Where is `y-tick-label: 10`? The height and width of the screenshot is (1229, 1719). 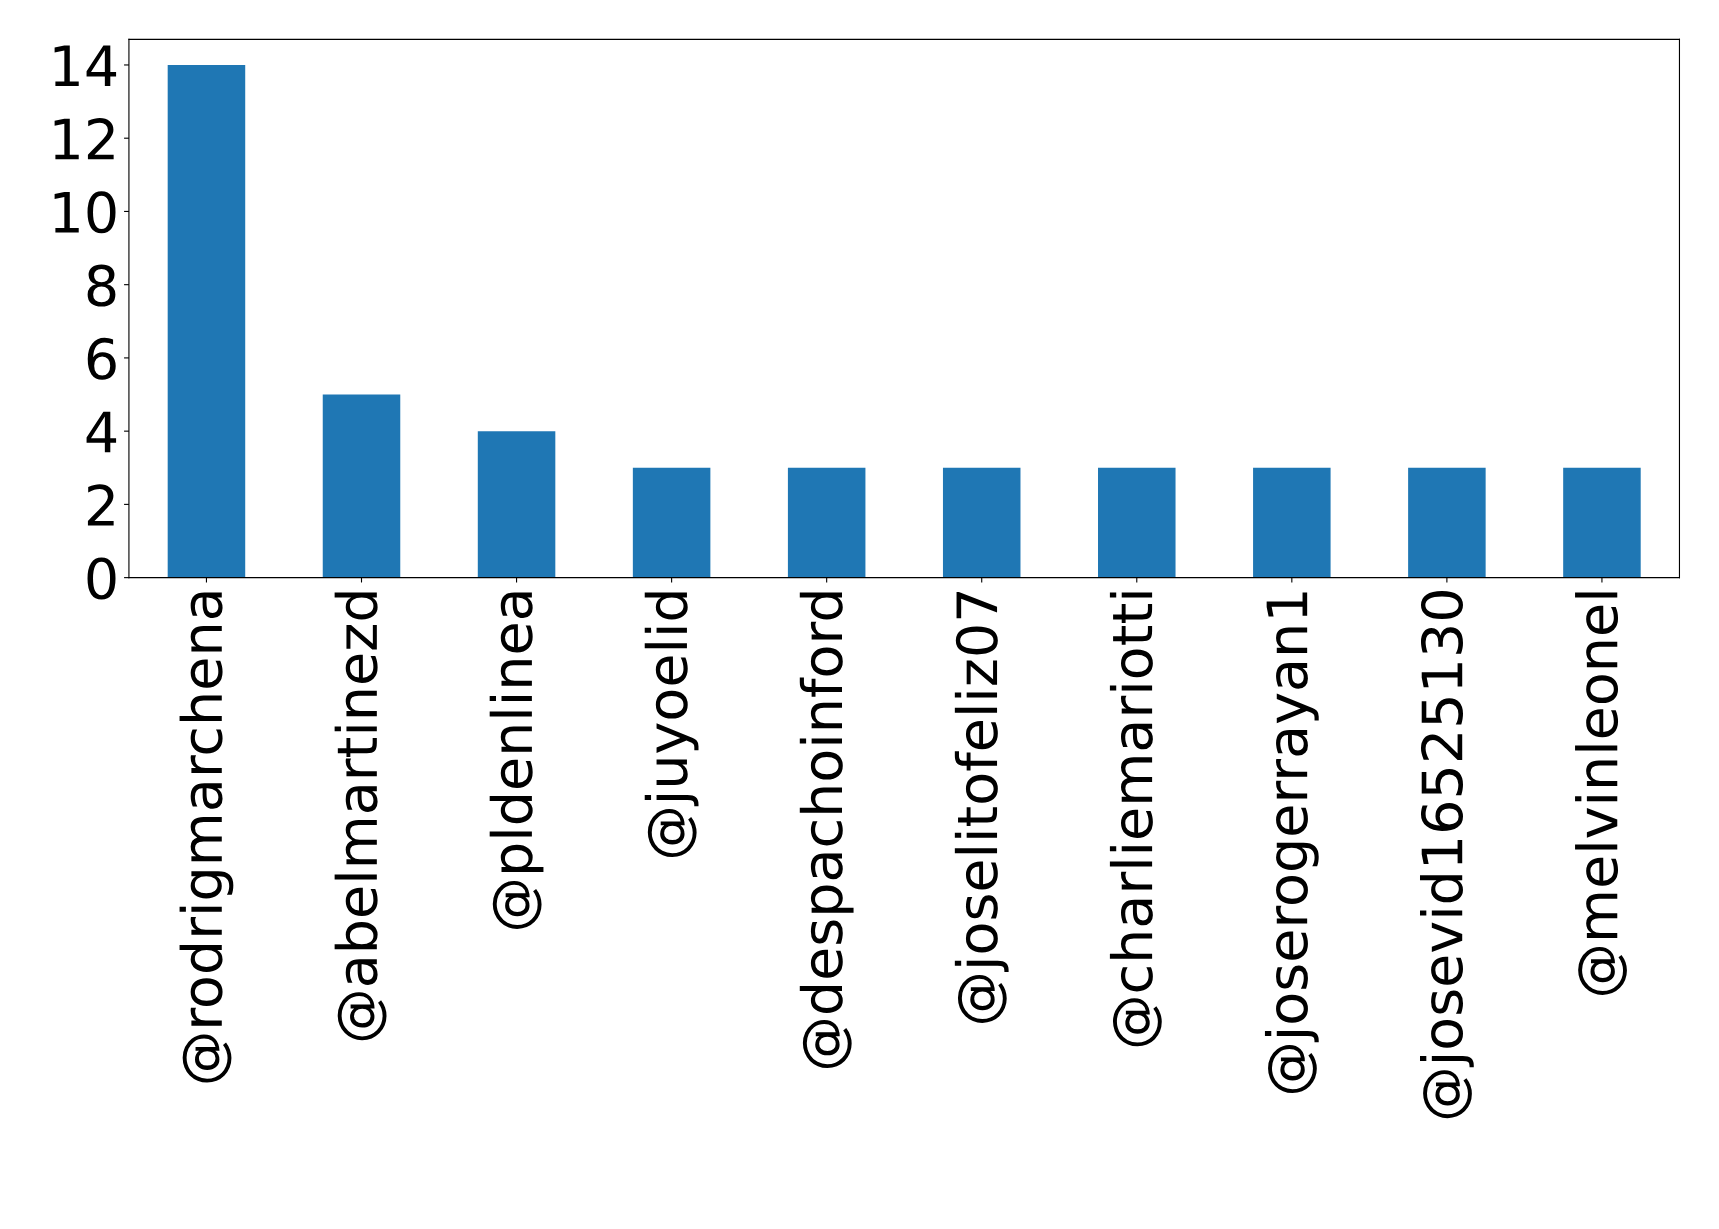 y-tick-label: 10 is located at coordinates (85, 212).